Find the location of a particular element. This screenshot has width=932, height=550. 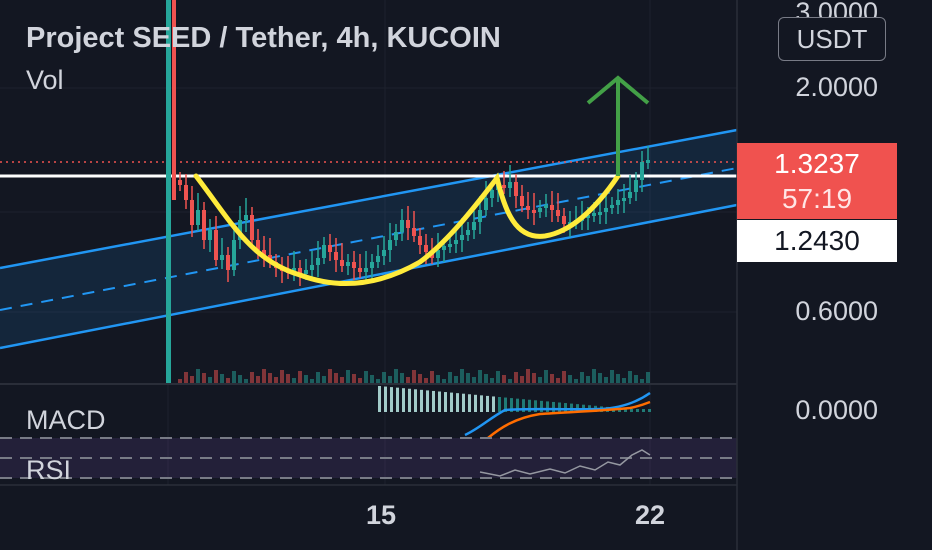

last-price-value: 1.3237 is located at coordinates (817, 163).